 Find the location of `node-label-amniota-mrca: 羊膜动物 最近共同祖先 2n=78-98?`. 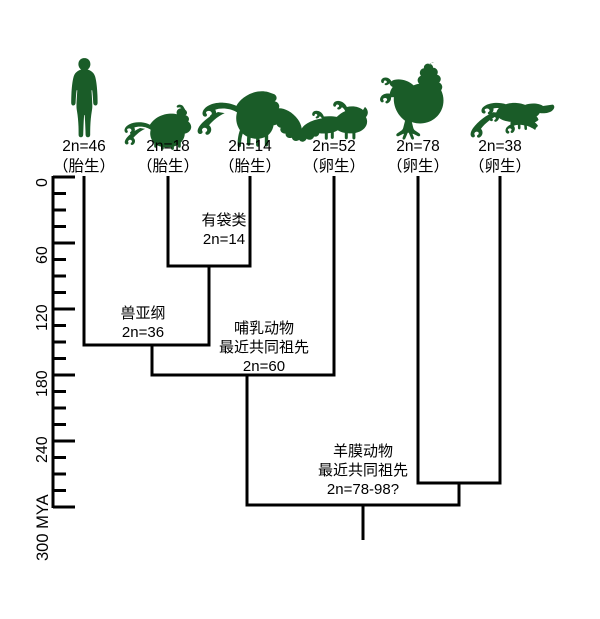

node-label-amniota-mrca: 羊膜动物 最近共同祖先 2n=78-98? is located at coordinates (363, 471).